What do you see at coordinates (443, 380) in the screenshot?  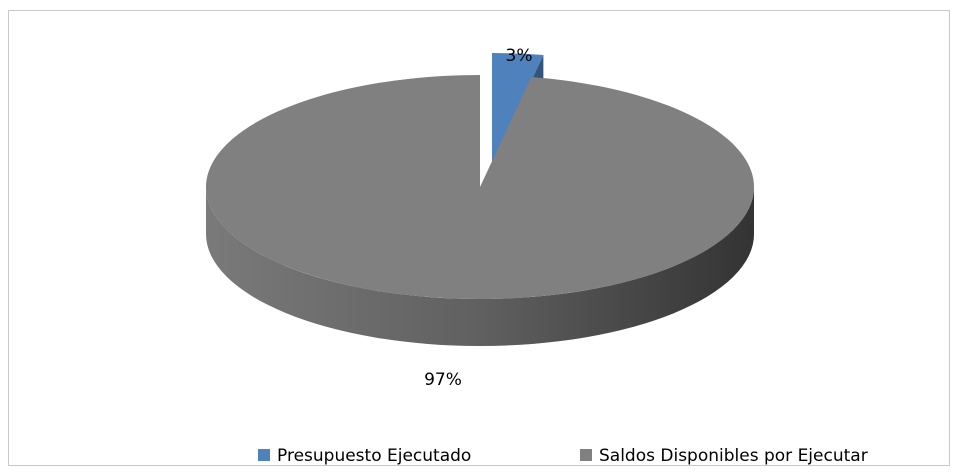 I see `data-label: 97%` at bounding box center [443, 380].